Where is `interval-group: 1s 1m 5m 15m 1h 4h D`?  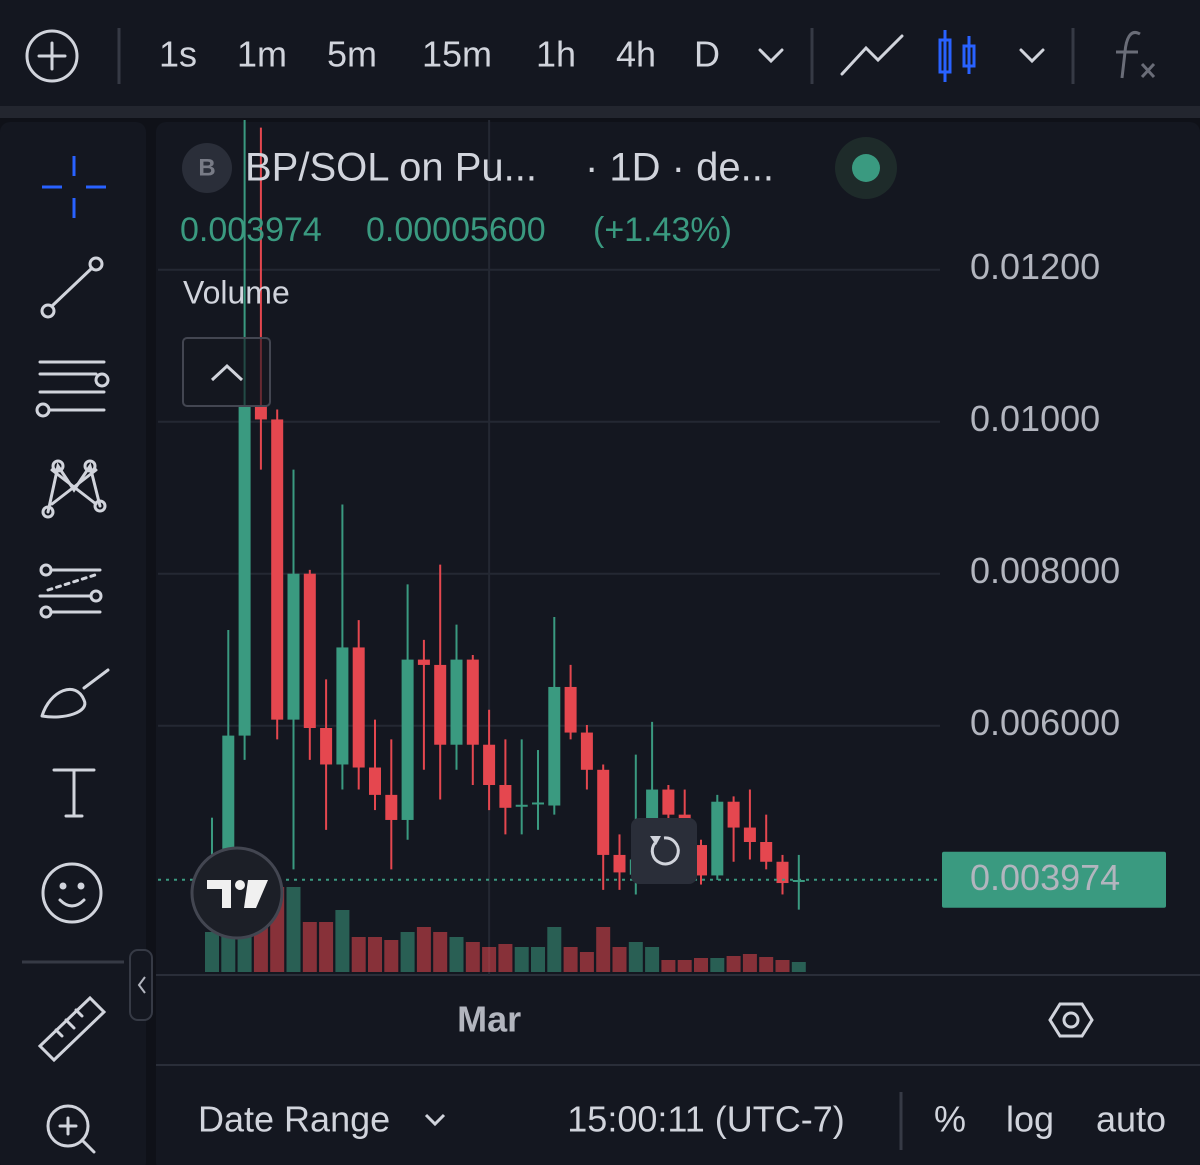 interval-group: 1s 1m 5m 15m 1h 4h D is located at coordinates (439, 54).